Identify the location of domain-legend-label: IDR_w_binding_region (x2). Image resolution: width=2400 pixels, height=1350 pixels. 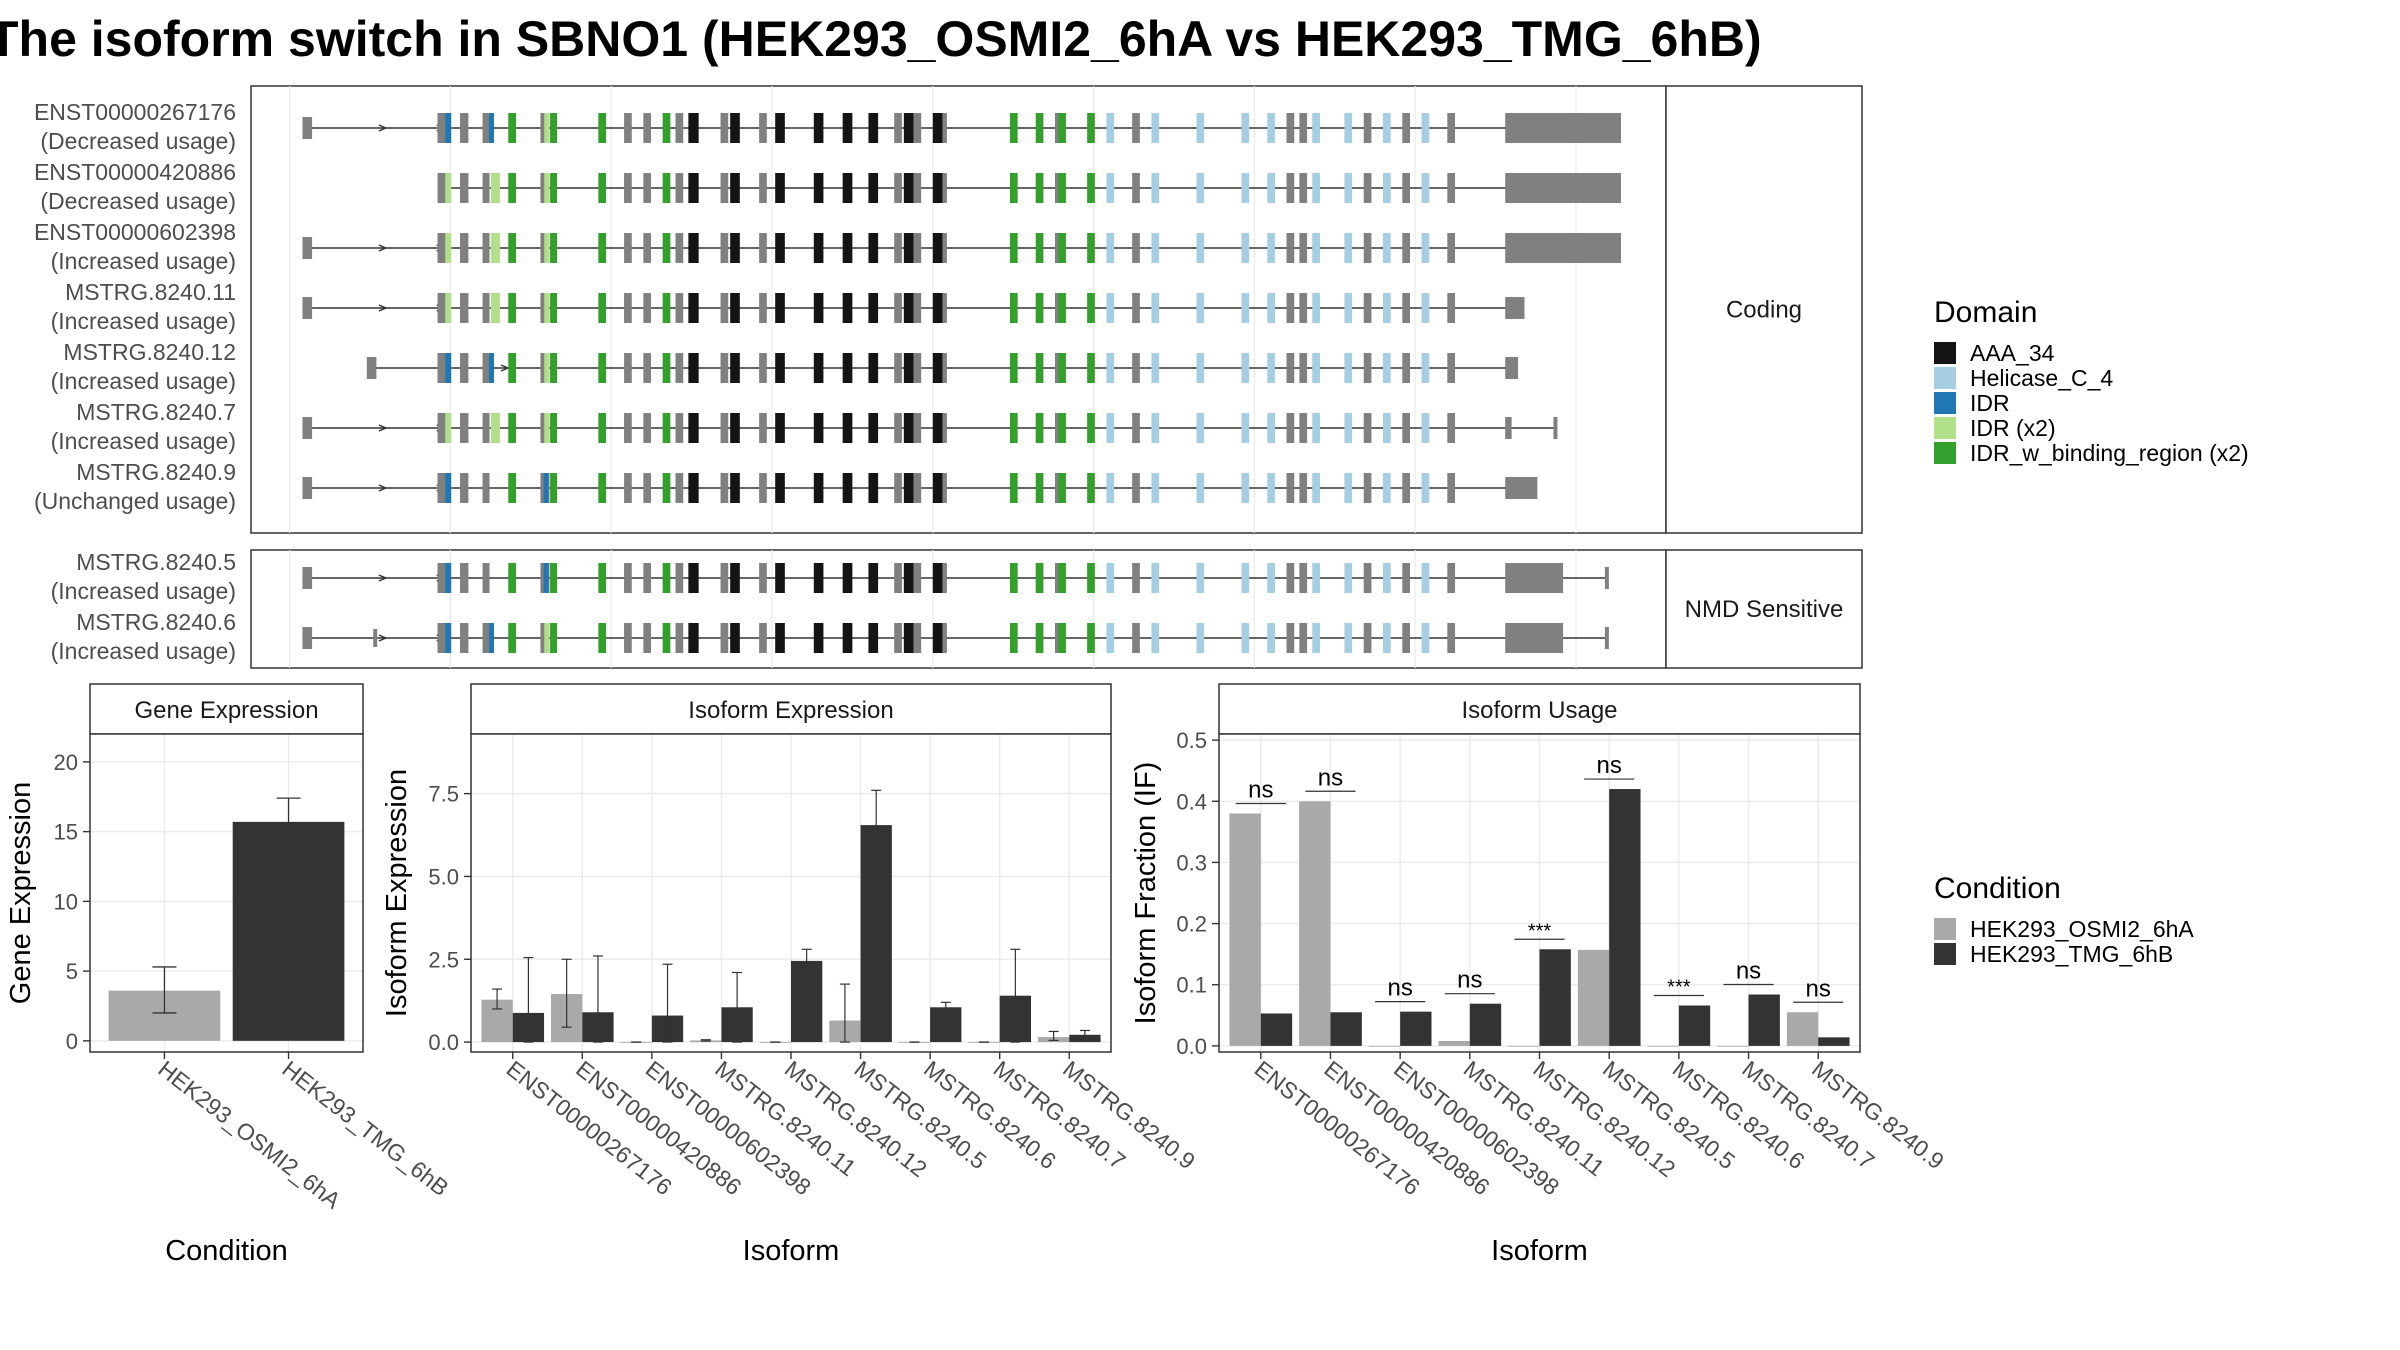
(2109, 453).